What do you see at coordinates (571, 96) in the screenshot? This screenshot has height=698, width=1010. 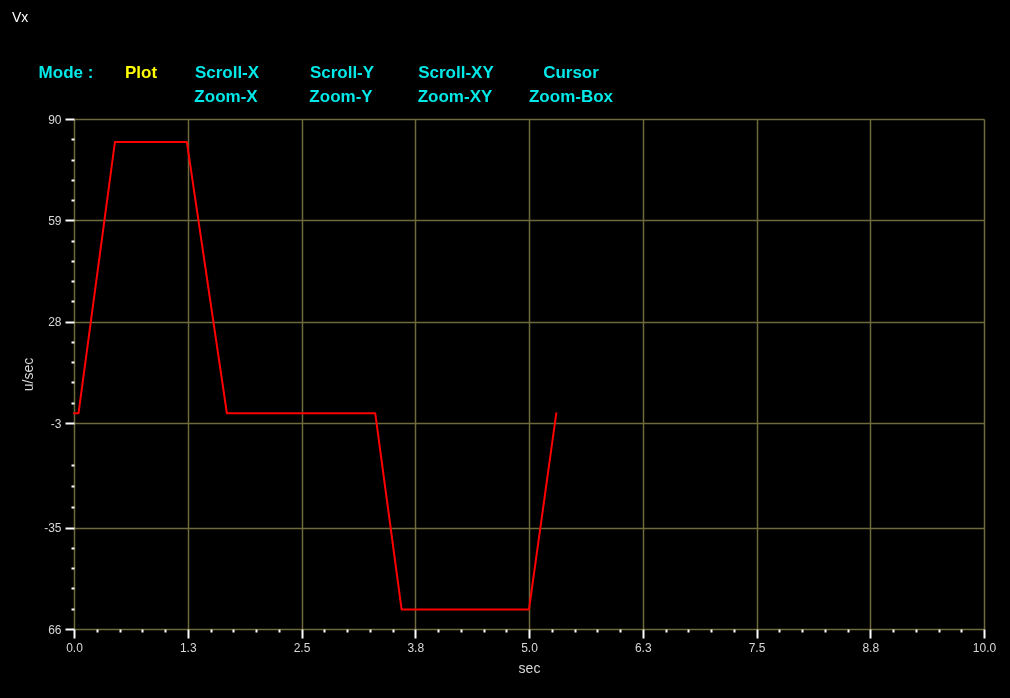 I see `text: Zoom-Box` at bounding box center [571, 96].